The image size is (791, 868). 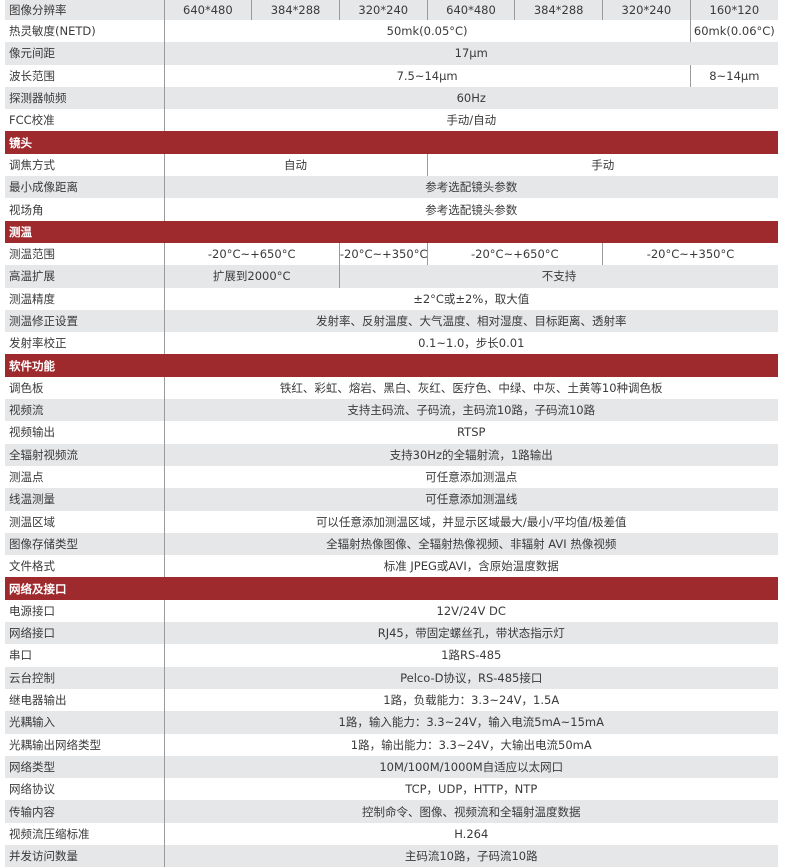 I want to click on spec-value: 可任意添加测温点, so click(x=471, y=477).